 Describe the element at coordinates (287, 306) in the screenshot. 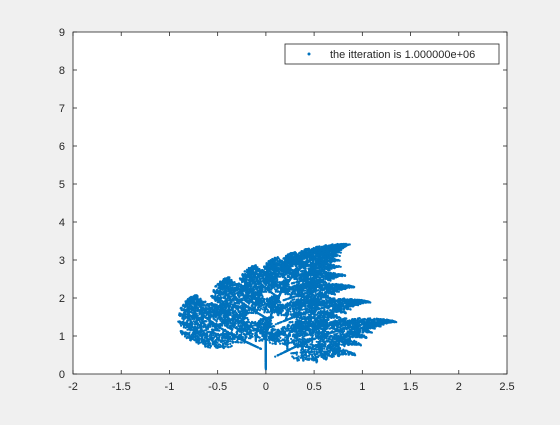

I see `data-points` at that location.